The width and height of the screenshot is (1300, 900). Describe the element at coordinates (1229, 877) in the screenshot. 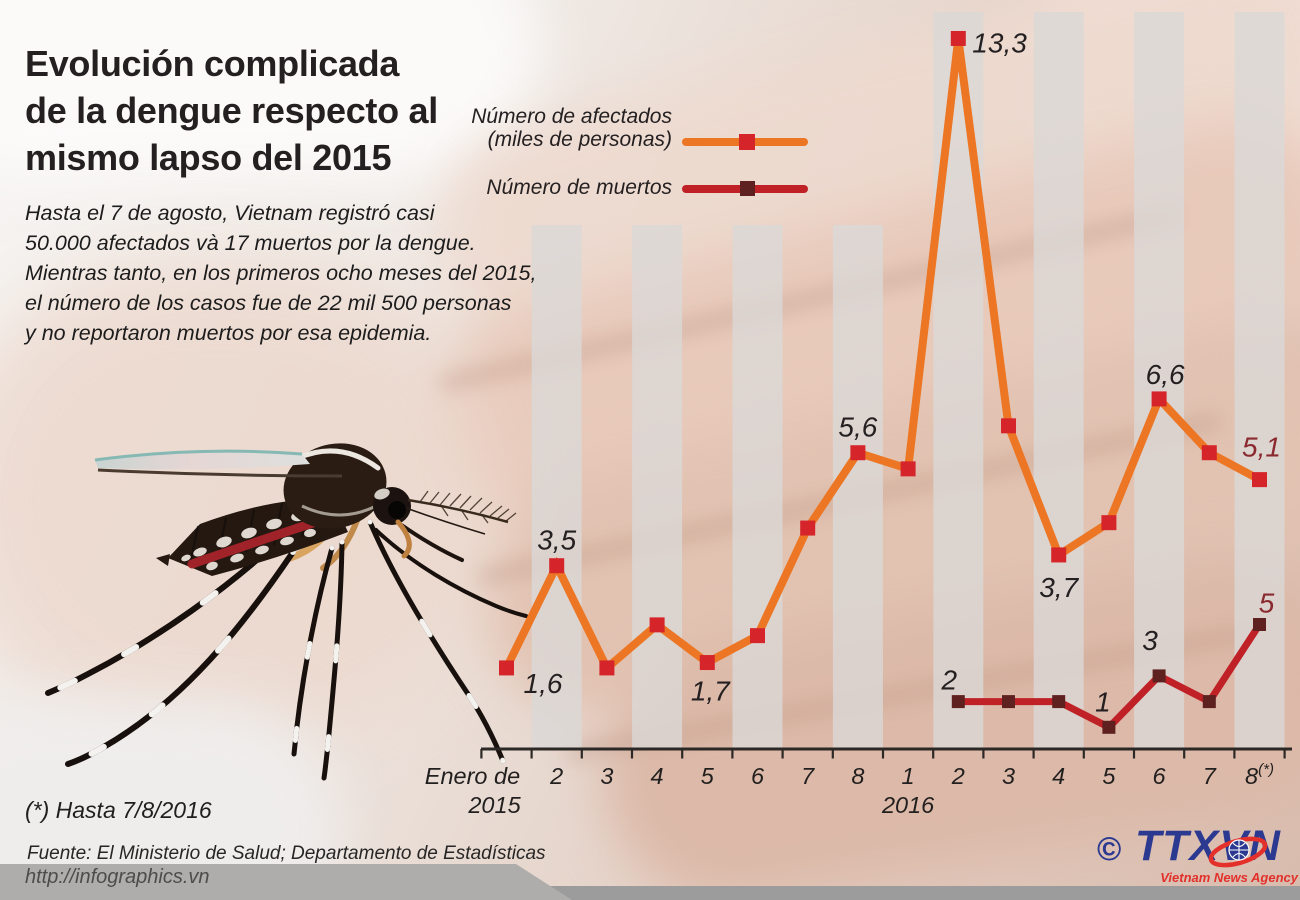

I see `logo-tagline: Vietnam News Agency` at that location.